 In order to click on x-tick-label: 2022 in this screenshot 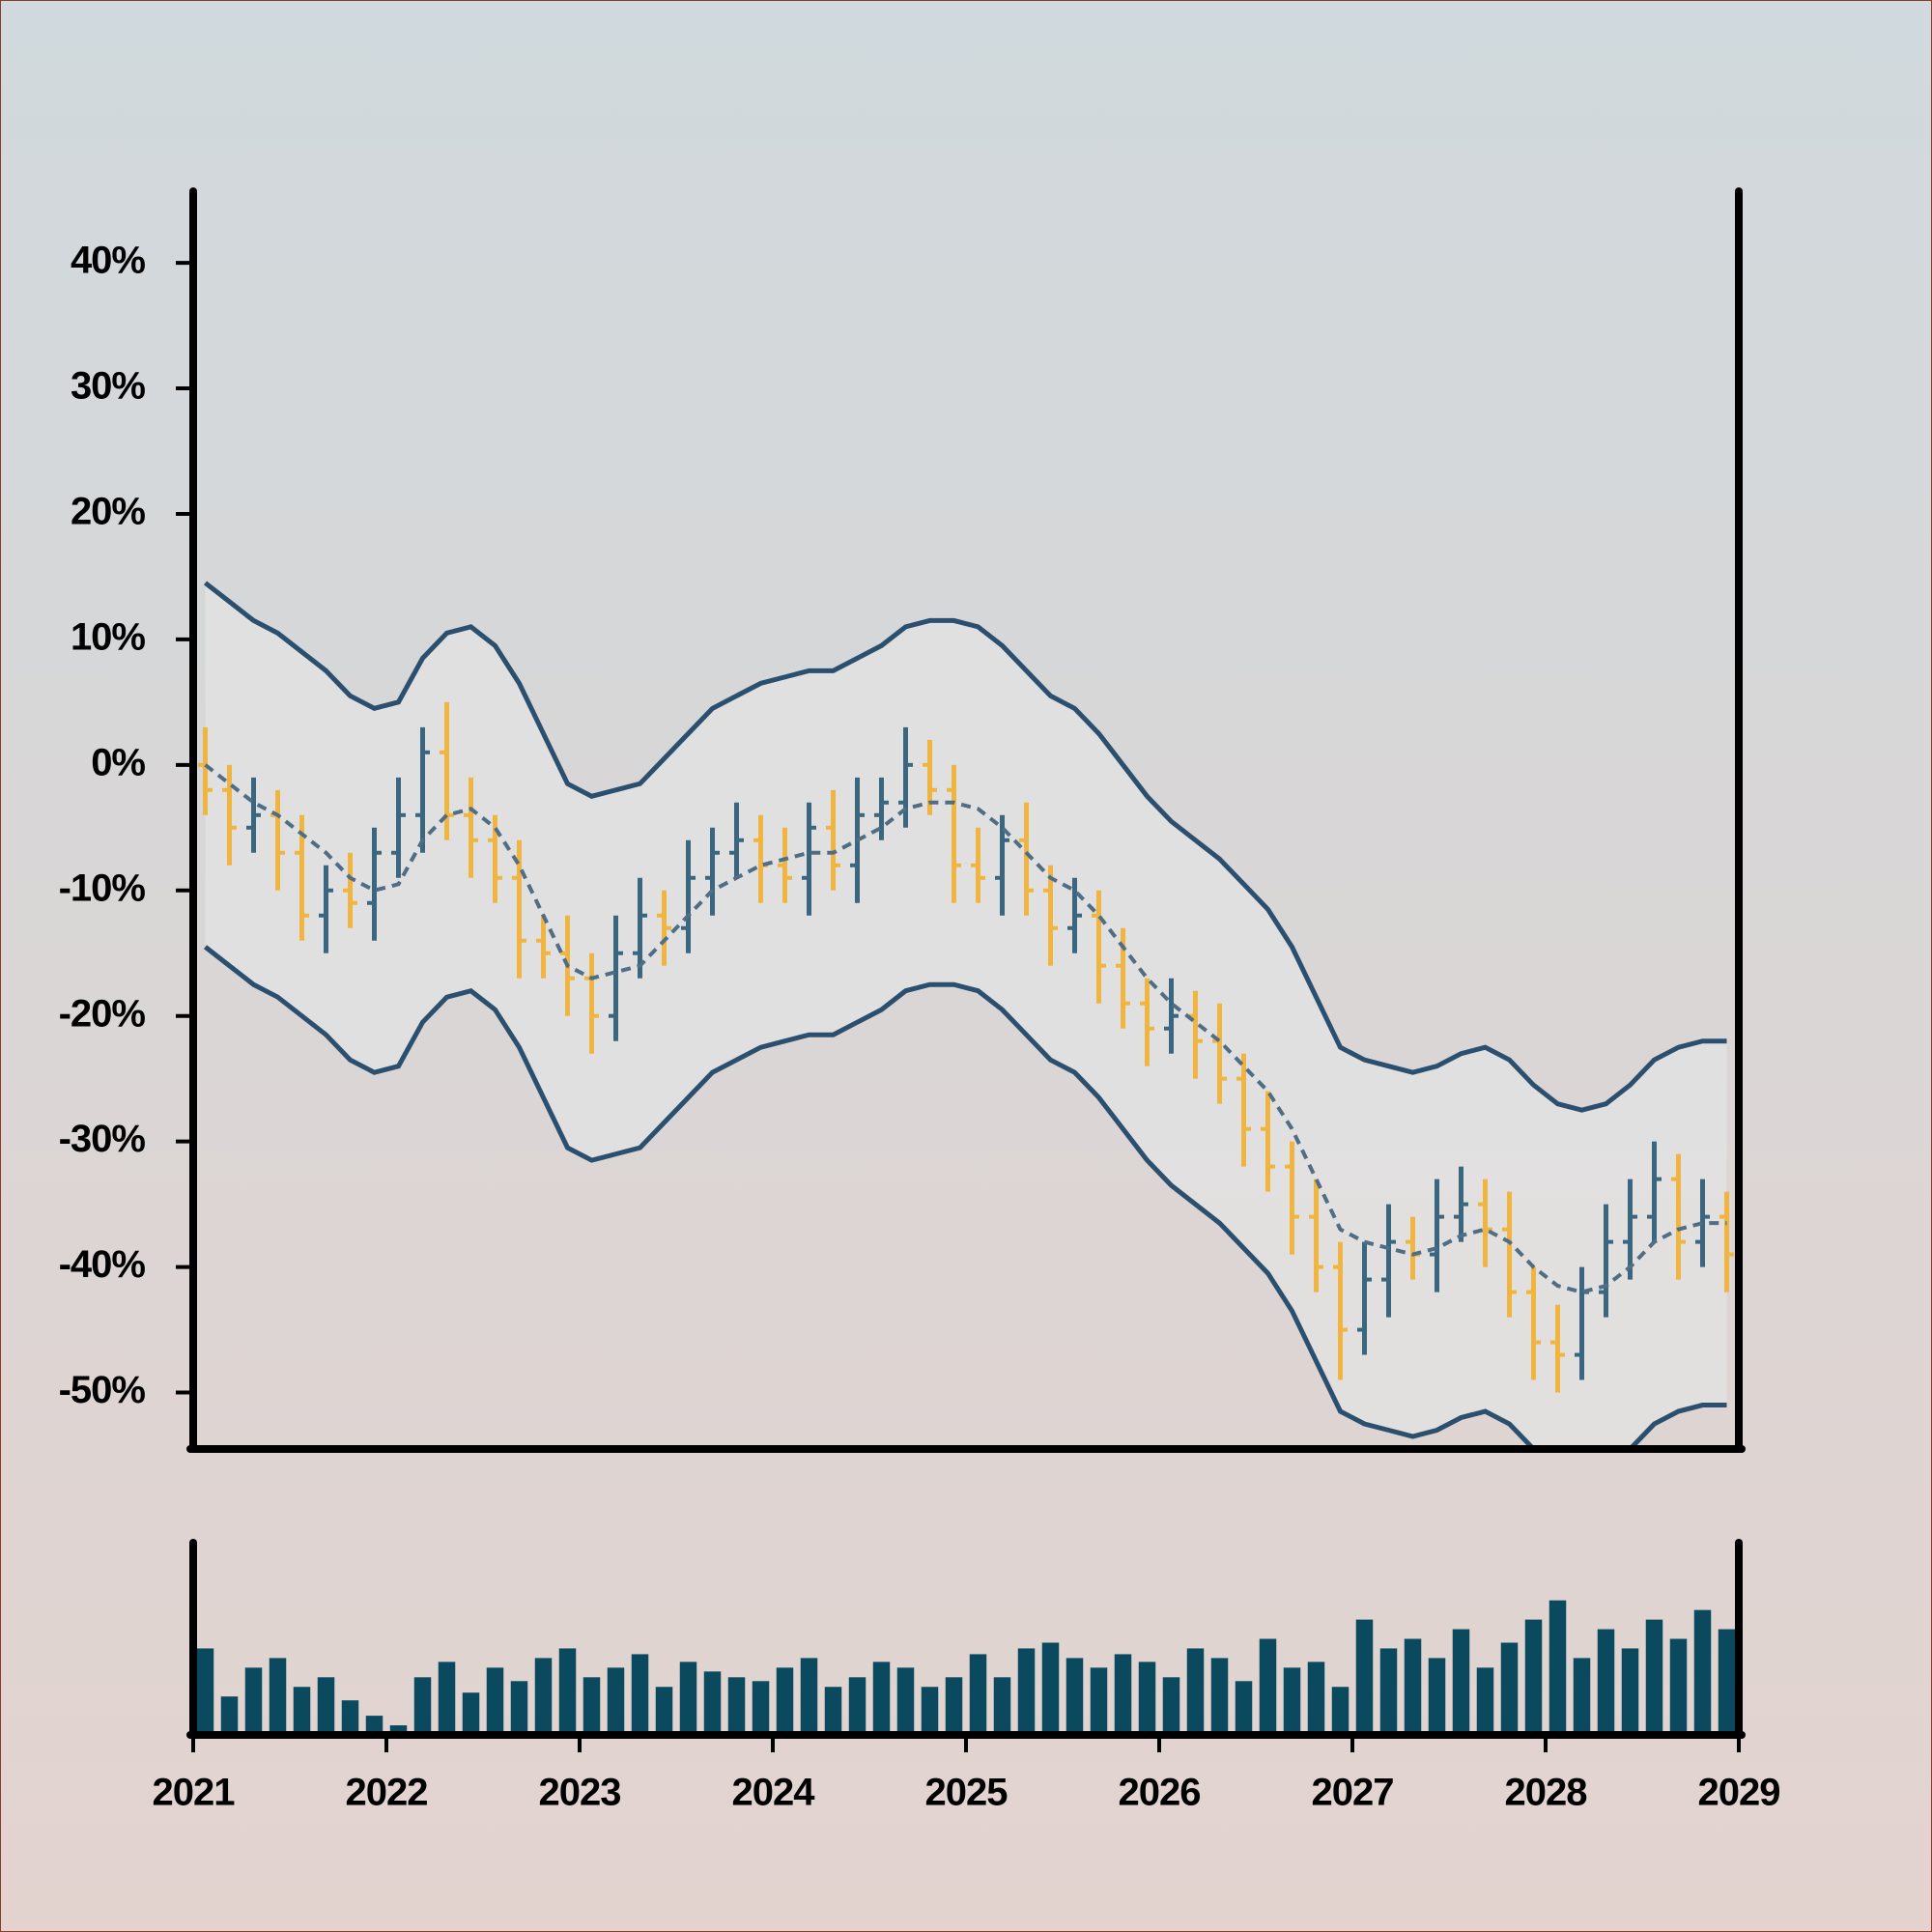, I will do `click(387, 1793)`.